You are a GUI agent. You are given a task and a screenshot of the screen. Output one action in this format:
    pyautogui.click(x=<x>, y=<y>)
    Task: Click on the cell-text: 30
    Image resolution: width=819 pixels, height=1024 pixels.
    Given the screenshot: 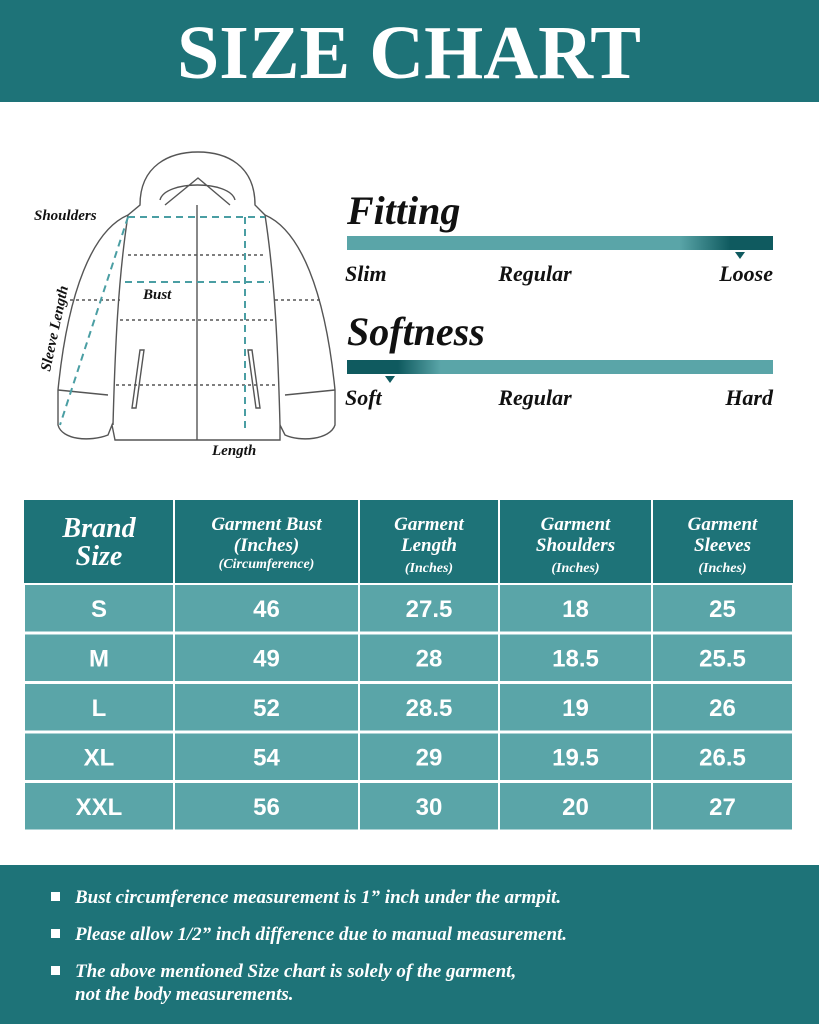 What is the action you would take?
    pyautogui.click(x=429, y=807)
    